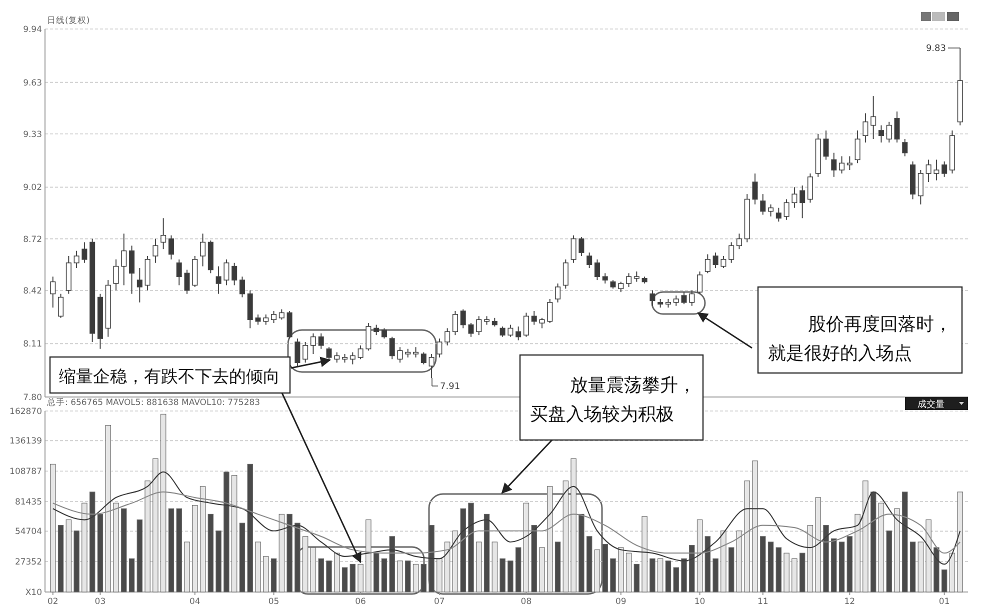 Image resolution: width=985 pixels, height=609 pixels. I want to click on y-tick-label: 136139, so click(26, 441).